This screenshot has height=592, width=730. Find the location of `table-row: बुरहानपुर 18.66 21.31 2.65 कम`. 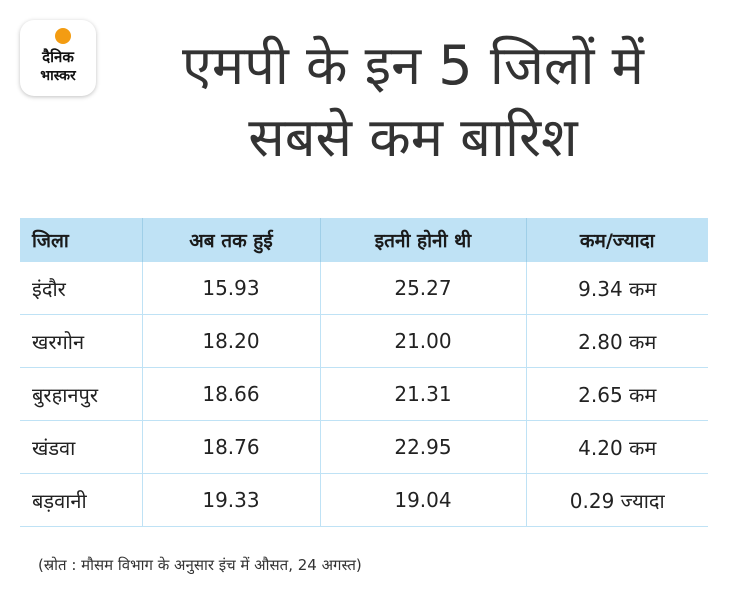

table-row: बुरहानपुर 18.66 21.31 2.65 कम is located at coordinates (364, 394).